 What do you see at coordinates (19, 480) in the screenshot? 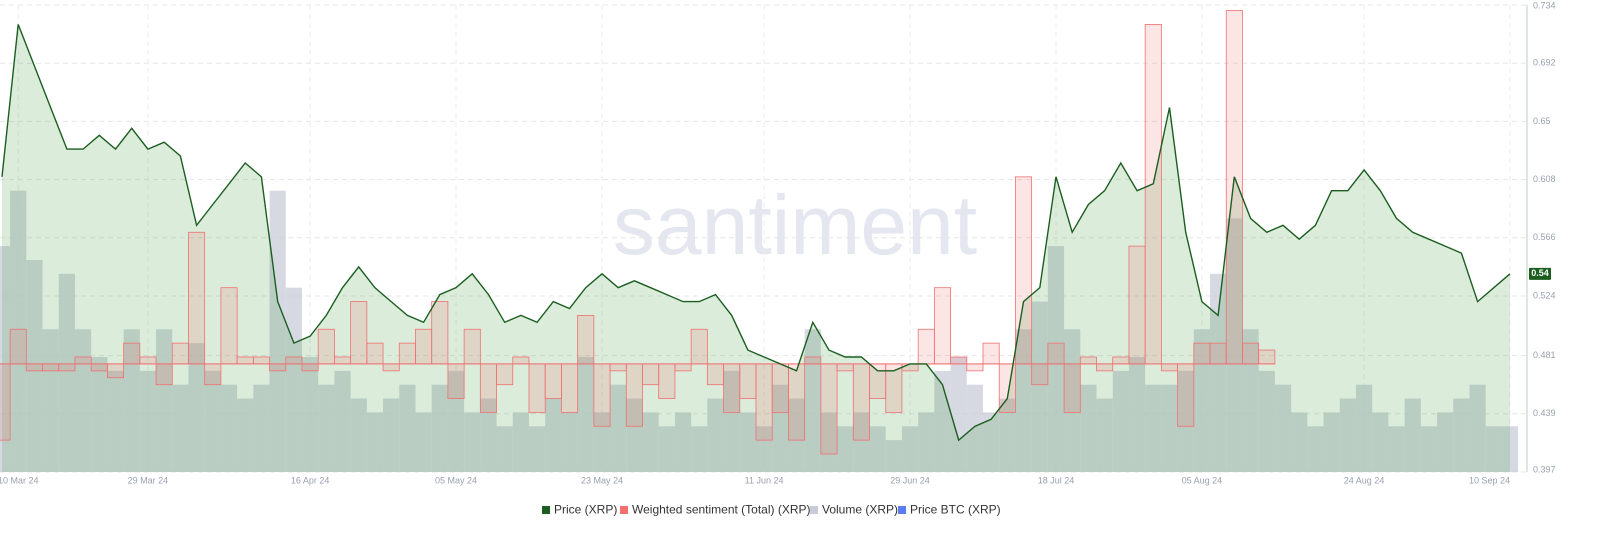
I see `x-tick-label: 10 Mar 24` at bounding box center [19, 480].